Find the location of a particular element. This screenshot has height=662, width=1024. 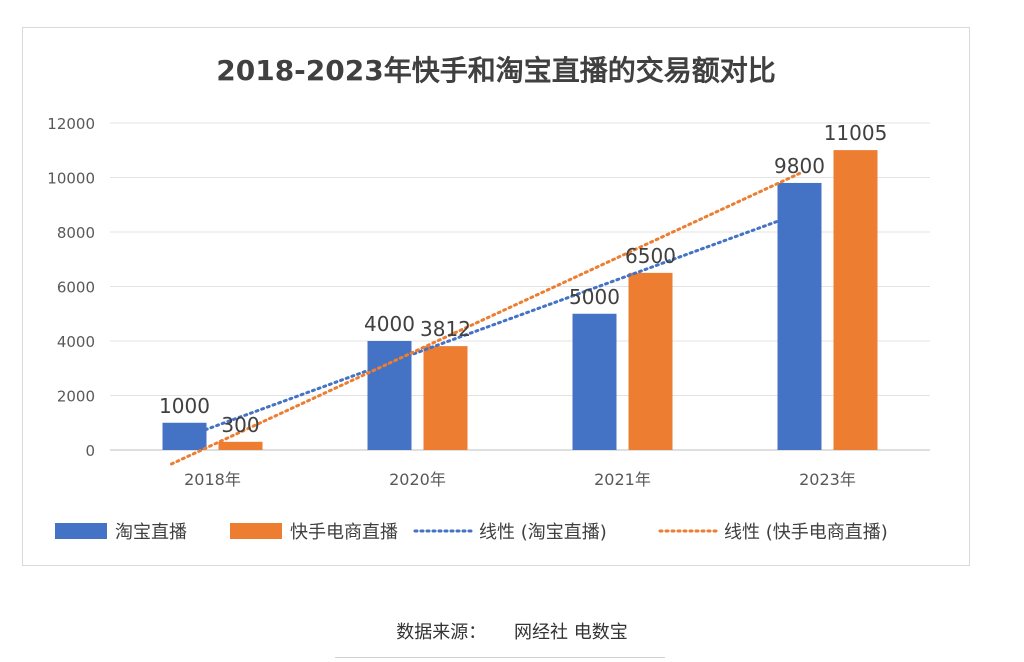

data-label: 4000 is located at coordinates (389, 324).